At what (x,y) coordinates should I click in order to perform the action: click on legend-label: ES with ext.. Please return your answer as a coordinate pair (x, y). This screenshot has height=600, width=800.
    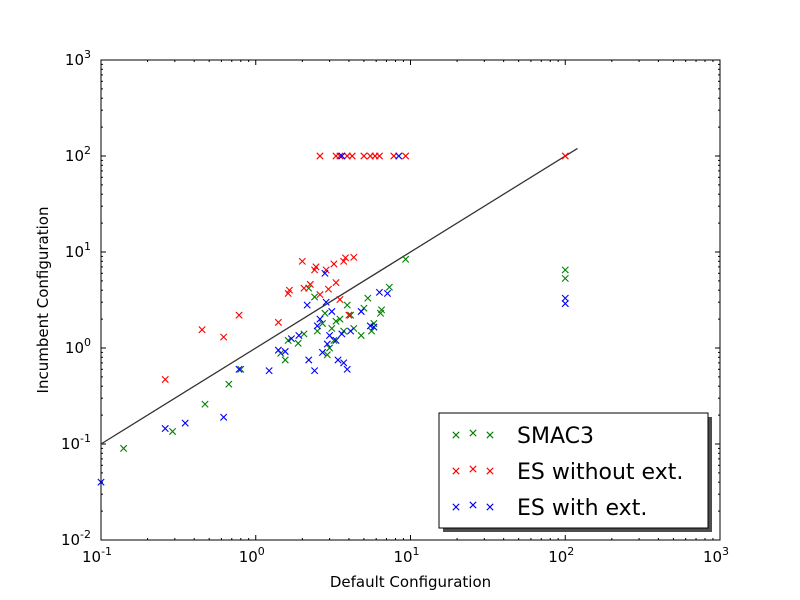
    Looking at the image, I should click on (582, 508).